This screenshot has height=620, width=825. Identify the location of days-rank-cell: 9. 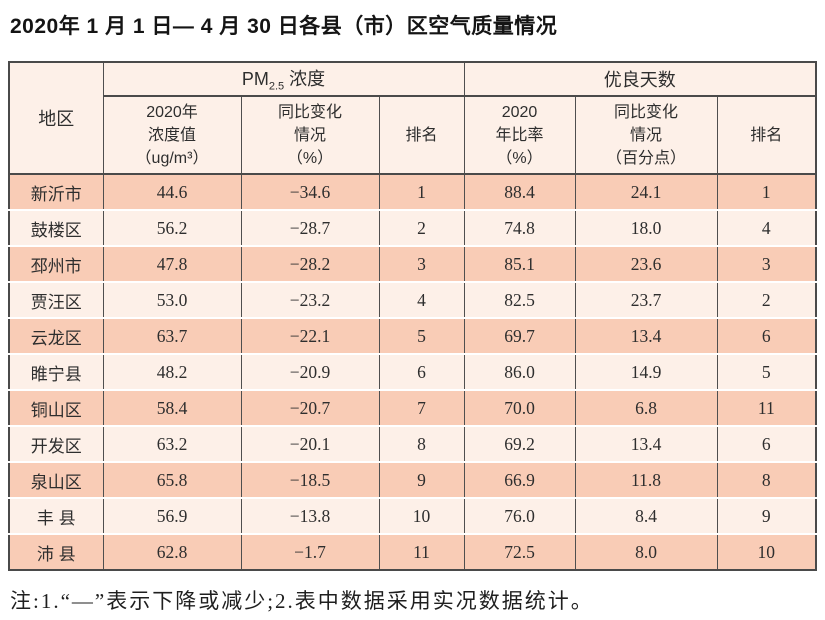
(767, 516).